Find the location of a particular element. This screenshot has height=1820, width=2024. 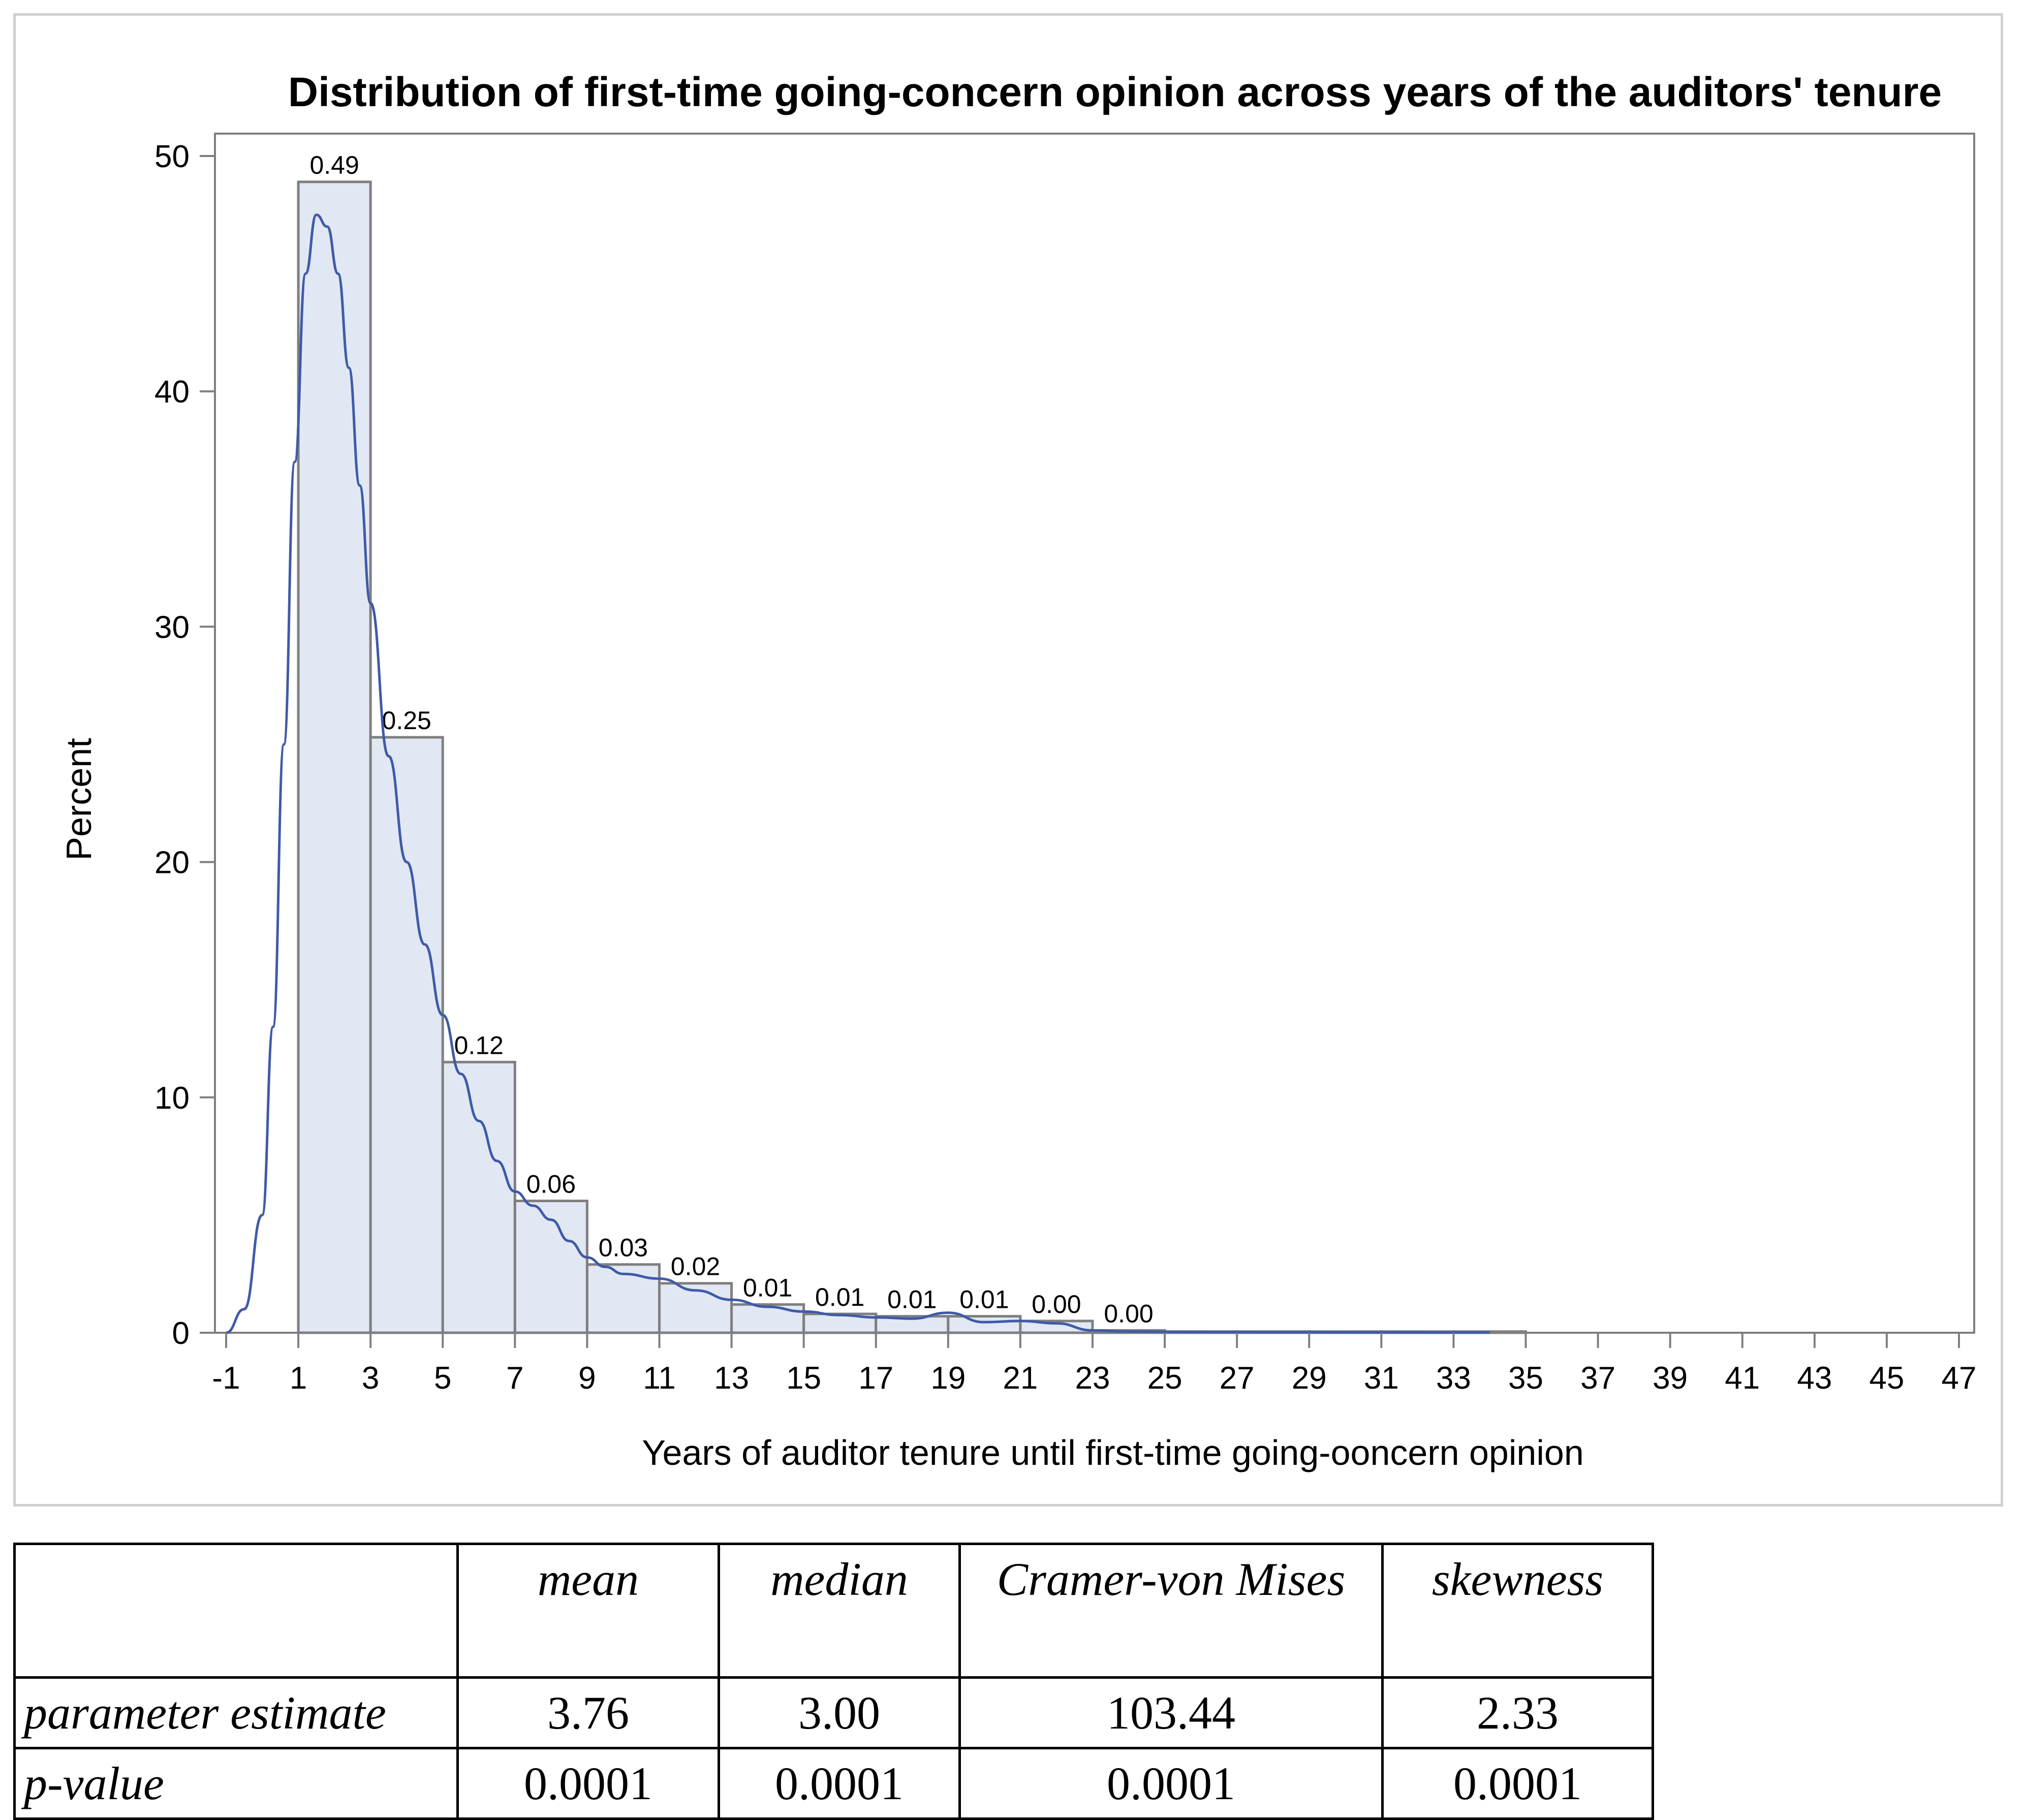

x-tick-label: 19 is located at coordinates (948, 1378).